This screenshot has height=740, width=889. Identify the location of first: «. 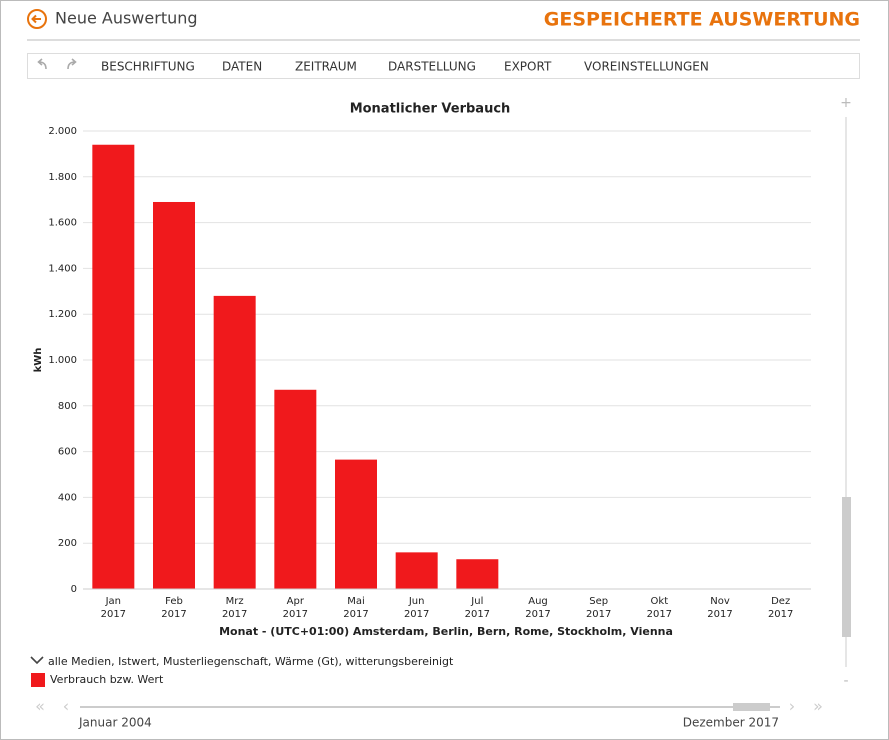
(40, 706).